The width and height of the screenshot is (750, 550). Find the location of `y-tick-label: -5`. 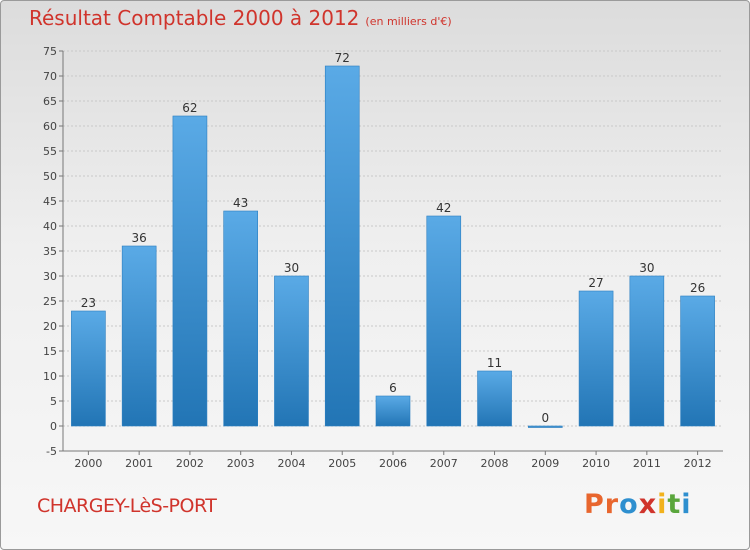

y-tick-label: -5 is located at coordinates (51, 451).